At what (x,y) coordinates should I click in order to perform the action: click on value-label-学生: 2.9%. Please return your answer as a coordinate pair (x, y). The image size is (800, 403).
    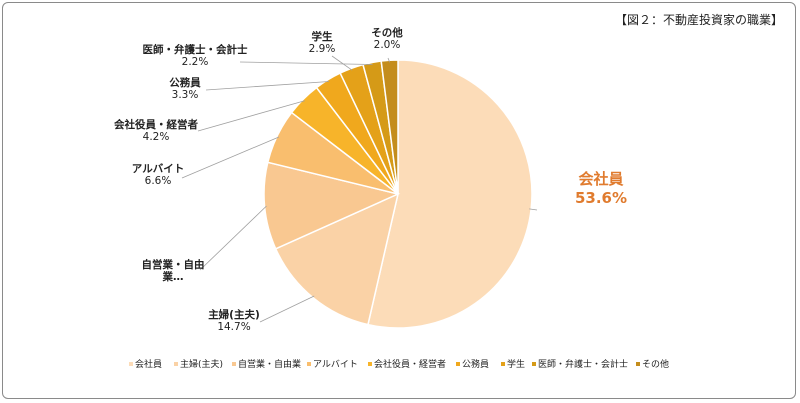
    Looking at the image, I should click on (322, 49).